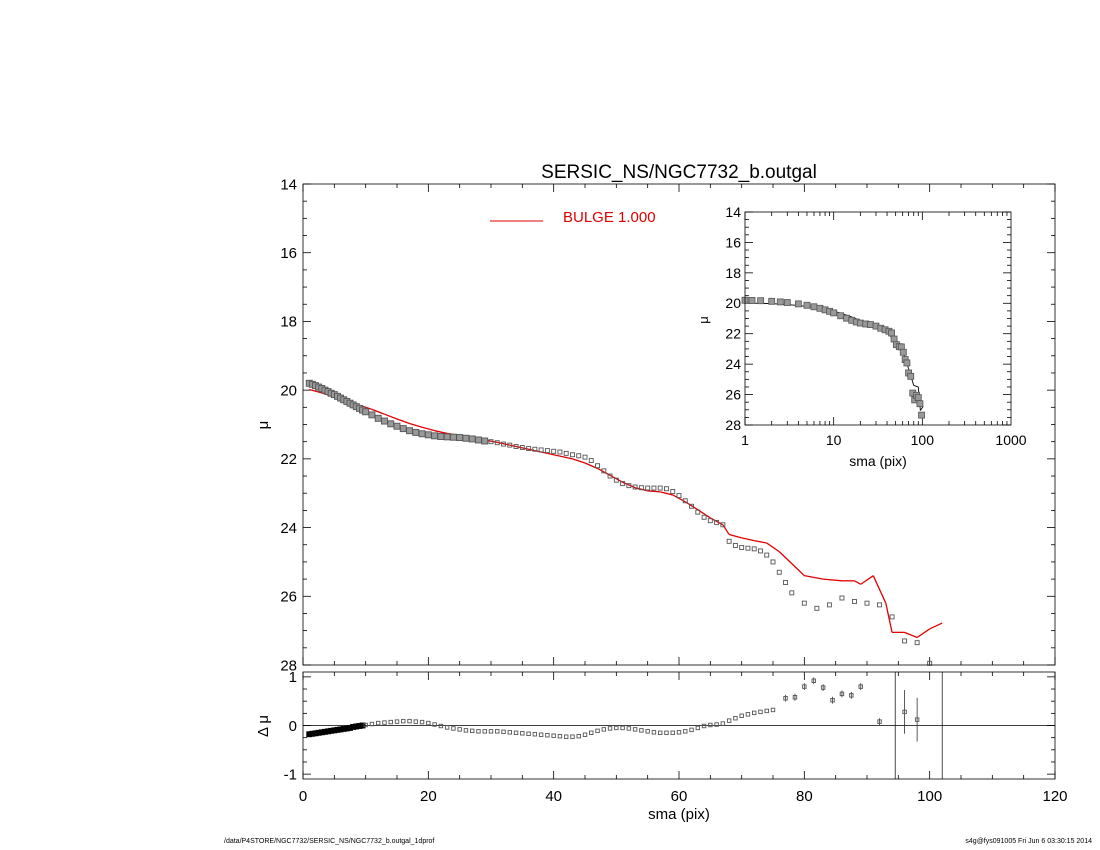 This screenshot has width=1100, height=850. What do you see at coordinates (293, 726) in the screenshot?
I see `y-tick-label: 0` at bounding box center [293, 726].